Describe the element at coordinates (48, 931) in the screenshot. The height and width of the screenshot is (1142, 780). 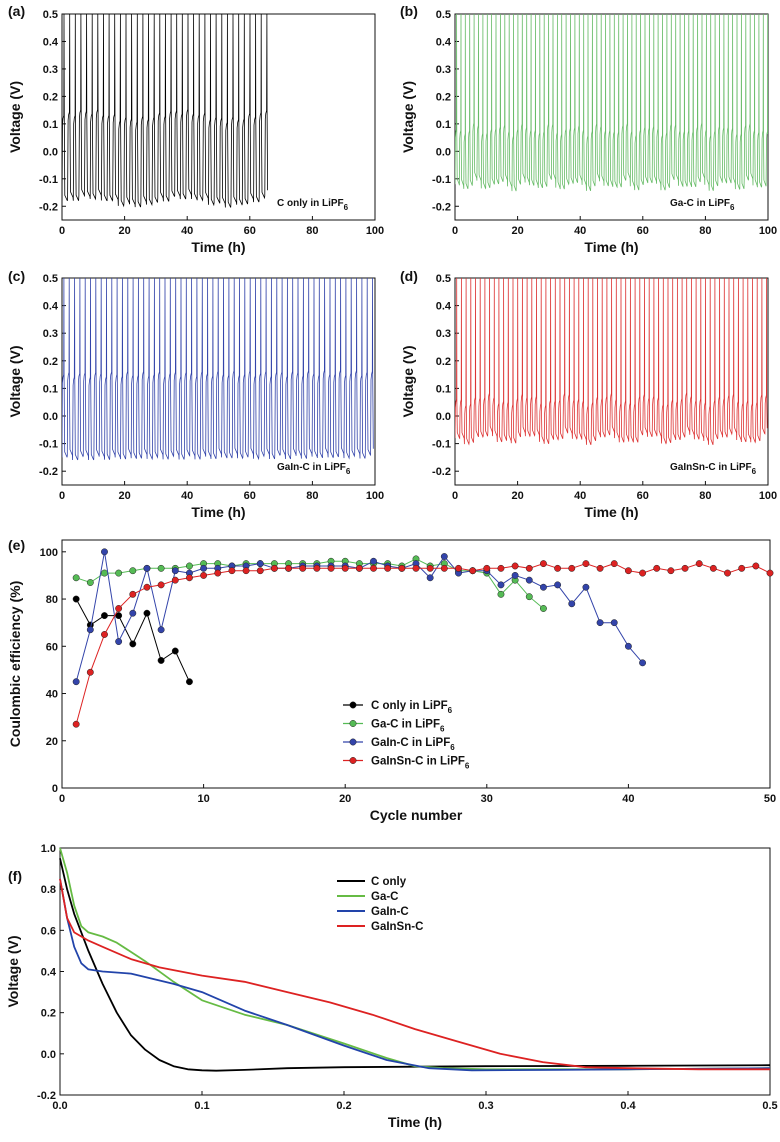
I see `y-tick-label: 0.6` at that location.